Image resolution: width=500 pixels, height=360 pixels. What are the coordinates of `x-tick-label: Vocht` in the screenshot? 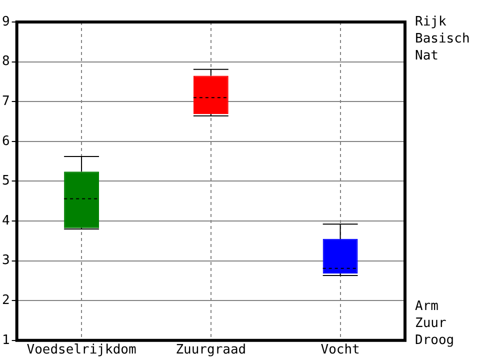 It's located at (340, 350).